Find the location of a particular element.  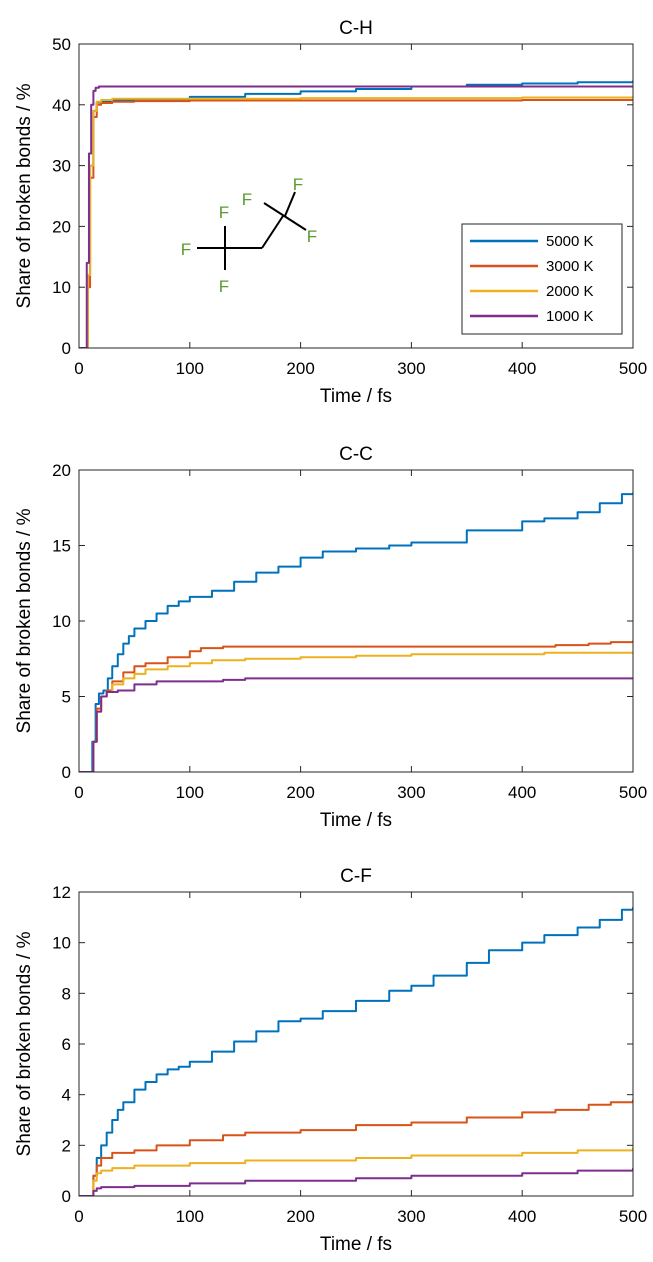

legend-label: 5000 K is located at coordinates (570, 241).